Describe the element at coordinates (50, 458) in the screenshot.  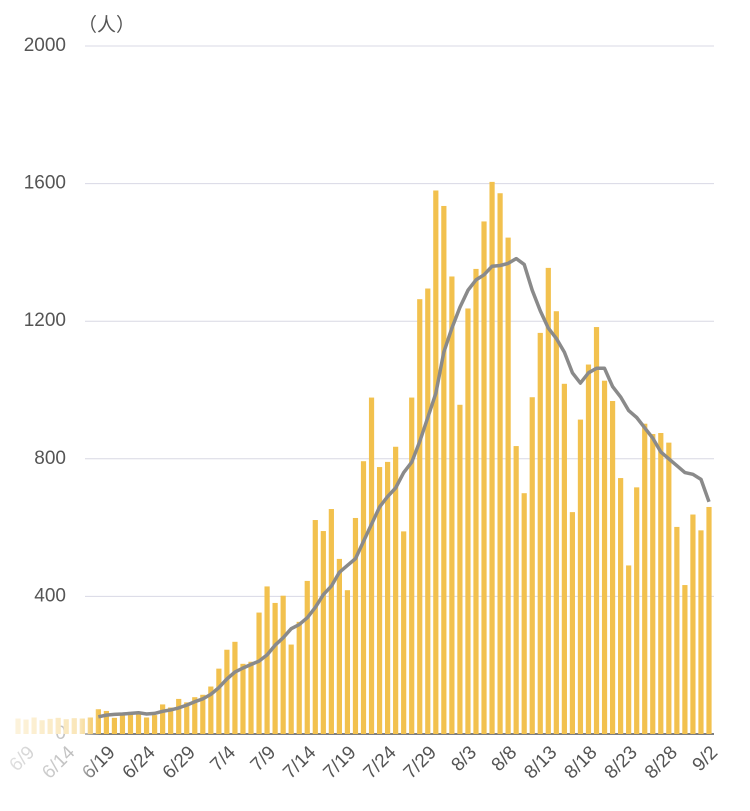
I see `y-tick-label: 800` at that location.